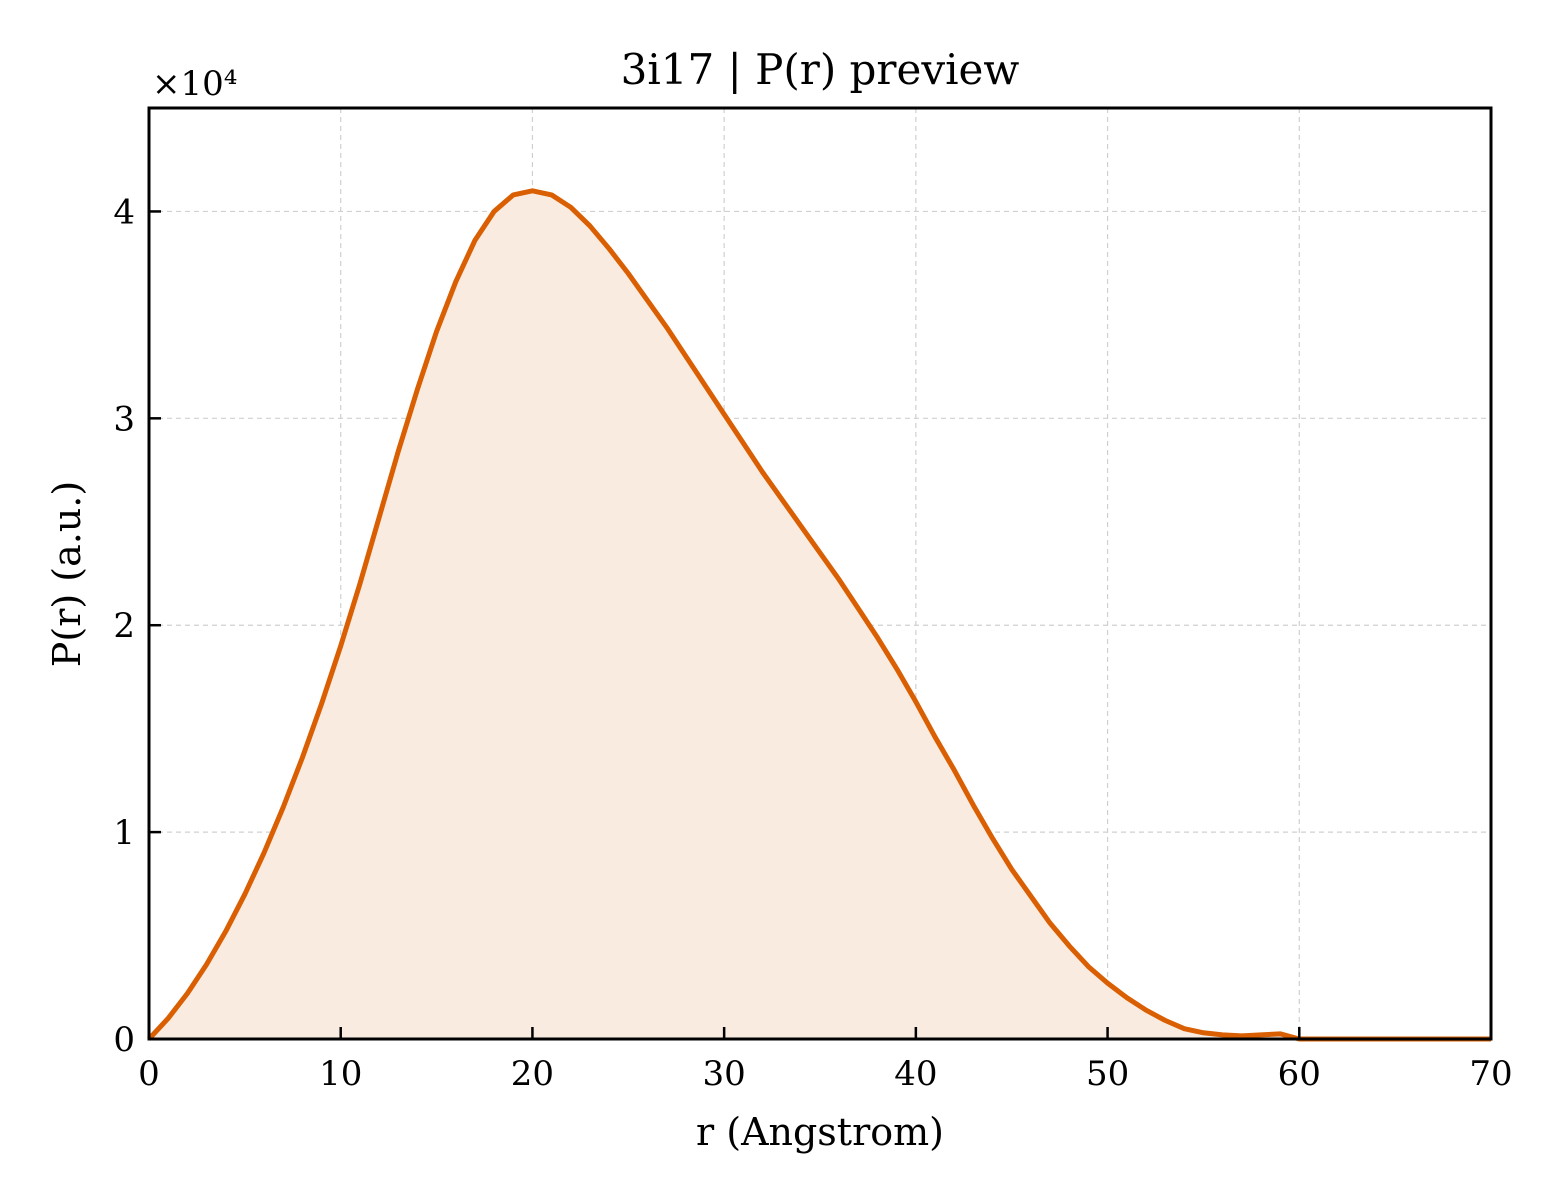  I want to click on x-tick-label: 50, so click(1107, 1074).